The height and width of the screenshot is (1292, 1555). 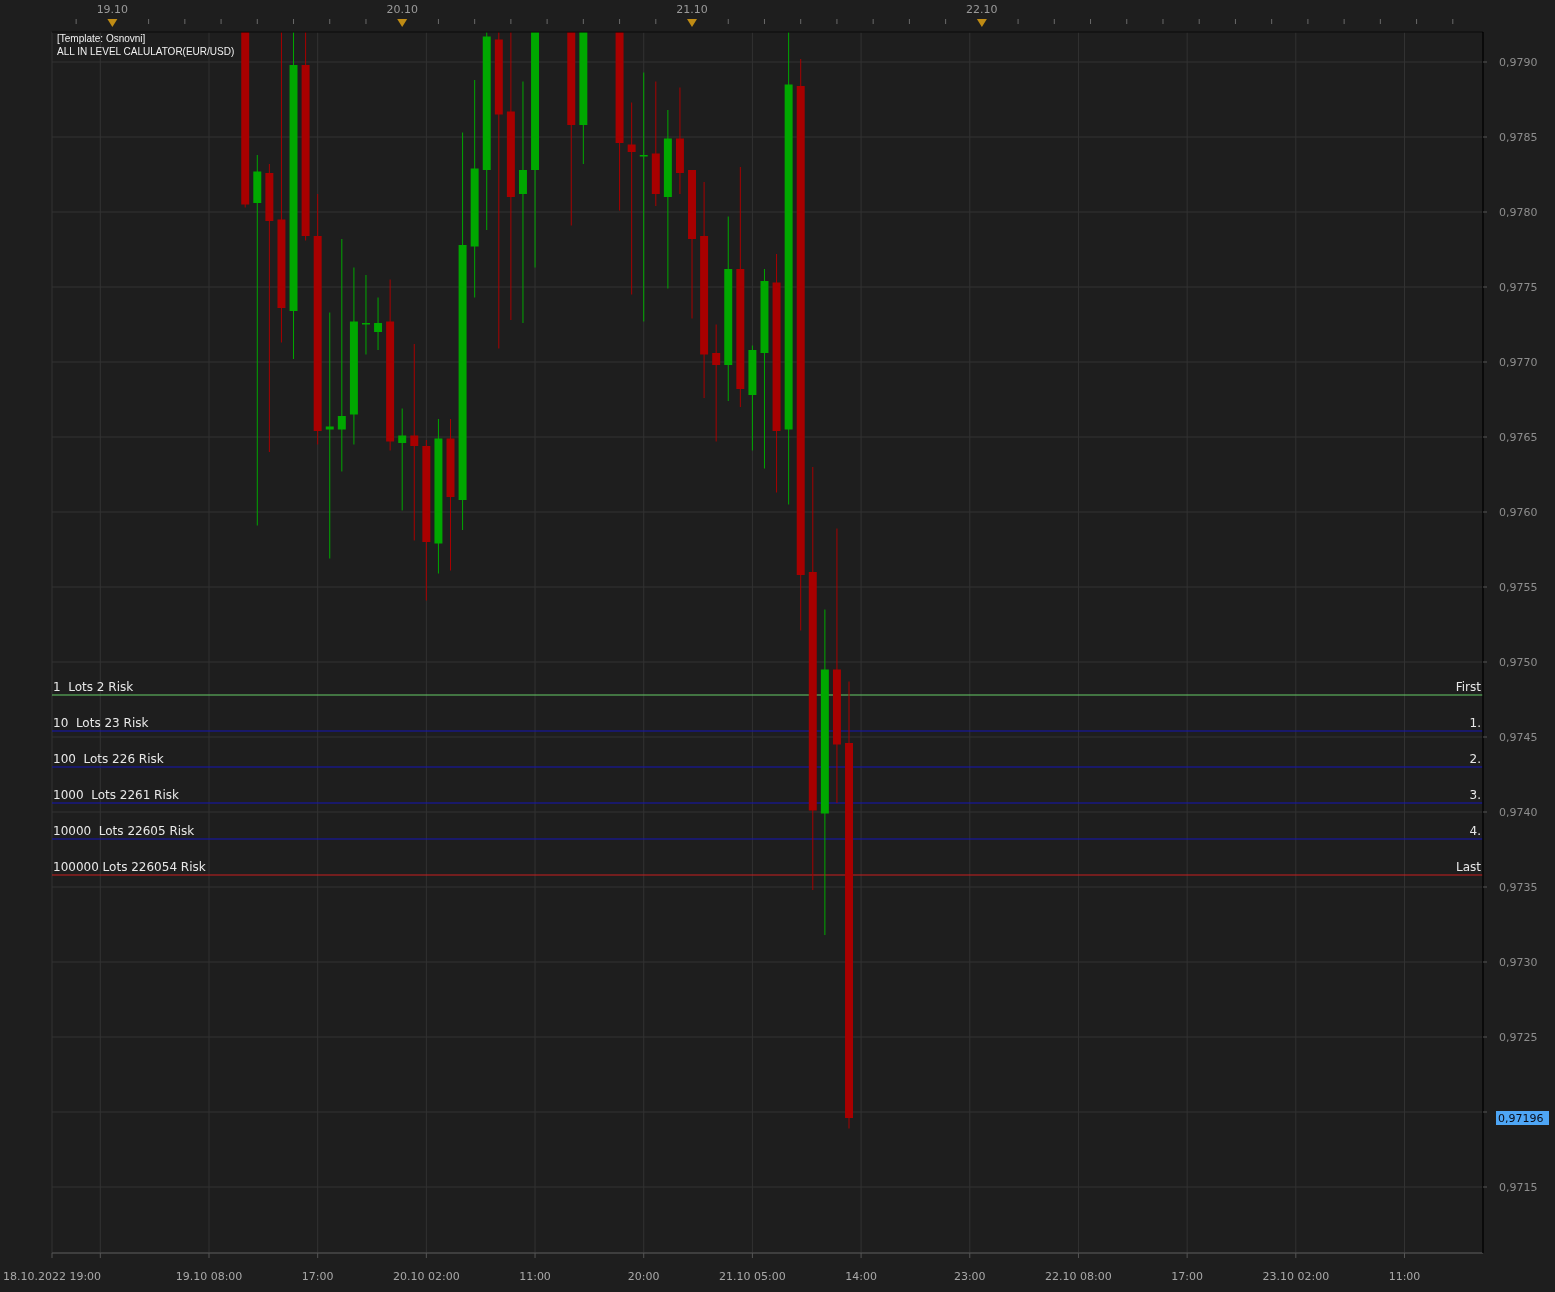 I want to click on y-tick-label: 0,9740, so click(x=1518, y=812).